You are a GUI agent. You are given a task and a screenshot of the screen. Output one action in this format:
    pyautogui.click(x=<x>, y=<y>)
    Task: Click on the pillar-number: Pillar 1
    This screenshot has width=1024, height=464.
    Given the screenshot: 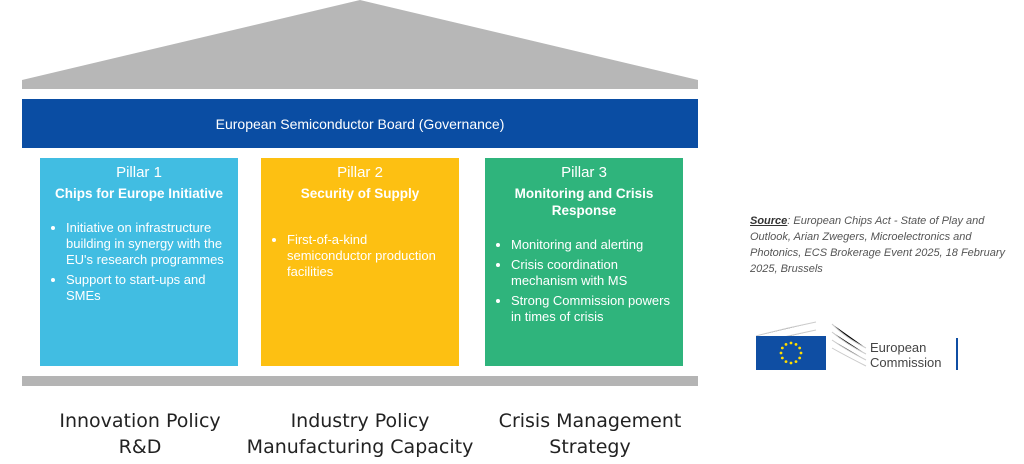 What is the action you would take?
    pyautogui.click(x=139, y=172)
    